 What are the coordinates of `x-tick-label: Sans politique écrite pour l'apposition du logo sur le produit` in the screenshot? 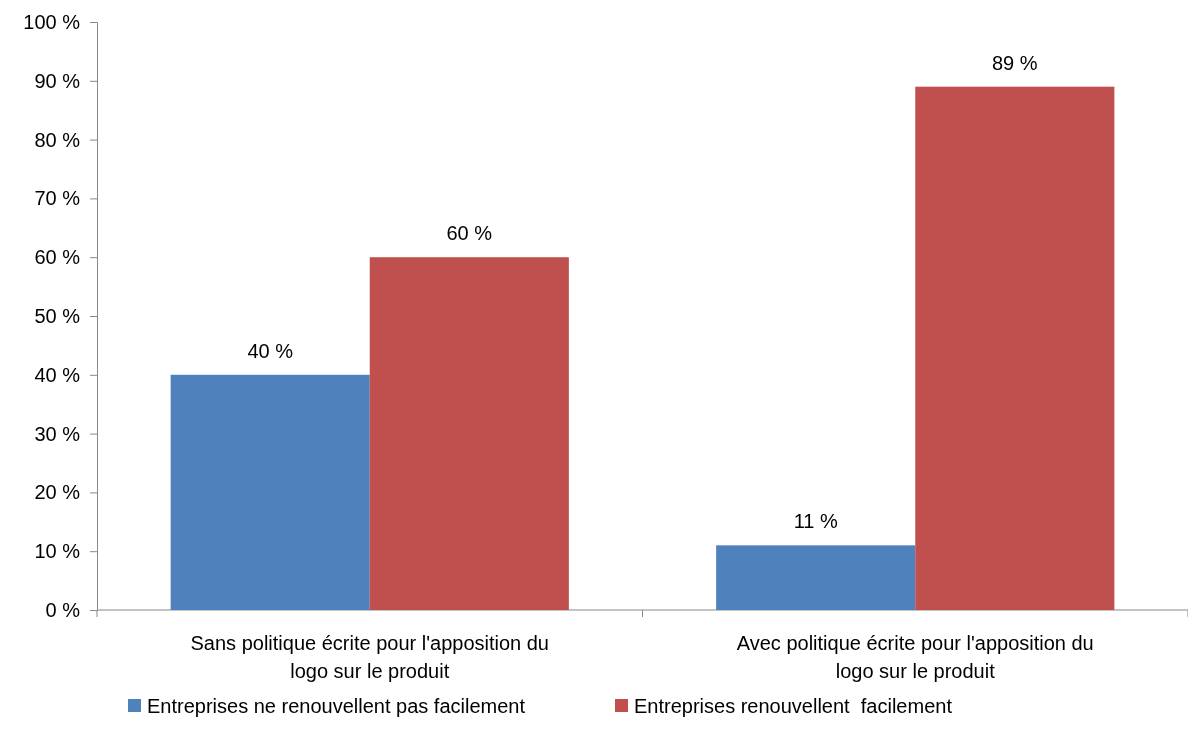 It's located at (369, 657).